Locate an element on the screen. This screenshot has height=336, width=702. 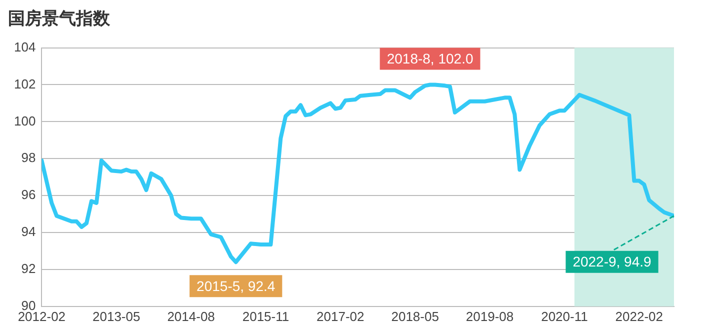
x-tick-label: 2017-02 is located at coordinates (340, 316).